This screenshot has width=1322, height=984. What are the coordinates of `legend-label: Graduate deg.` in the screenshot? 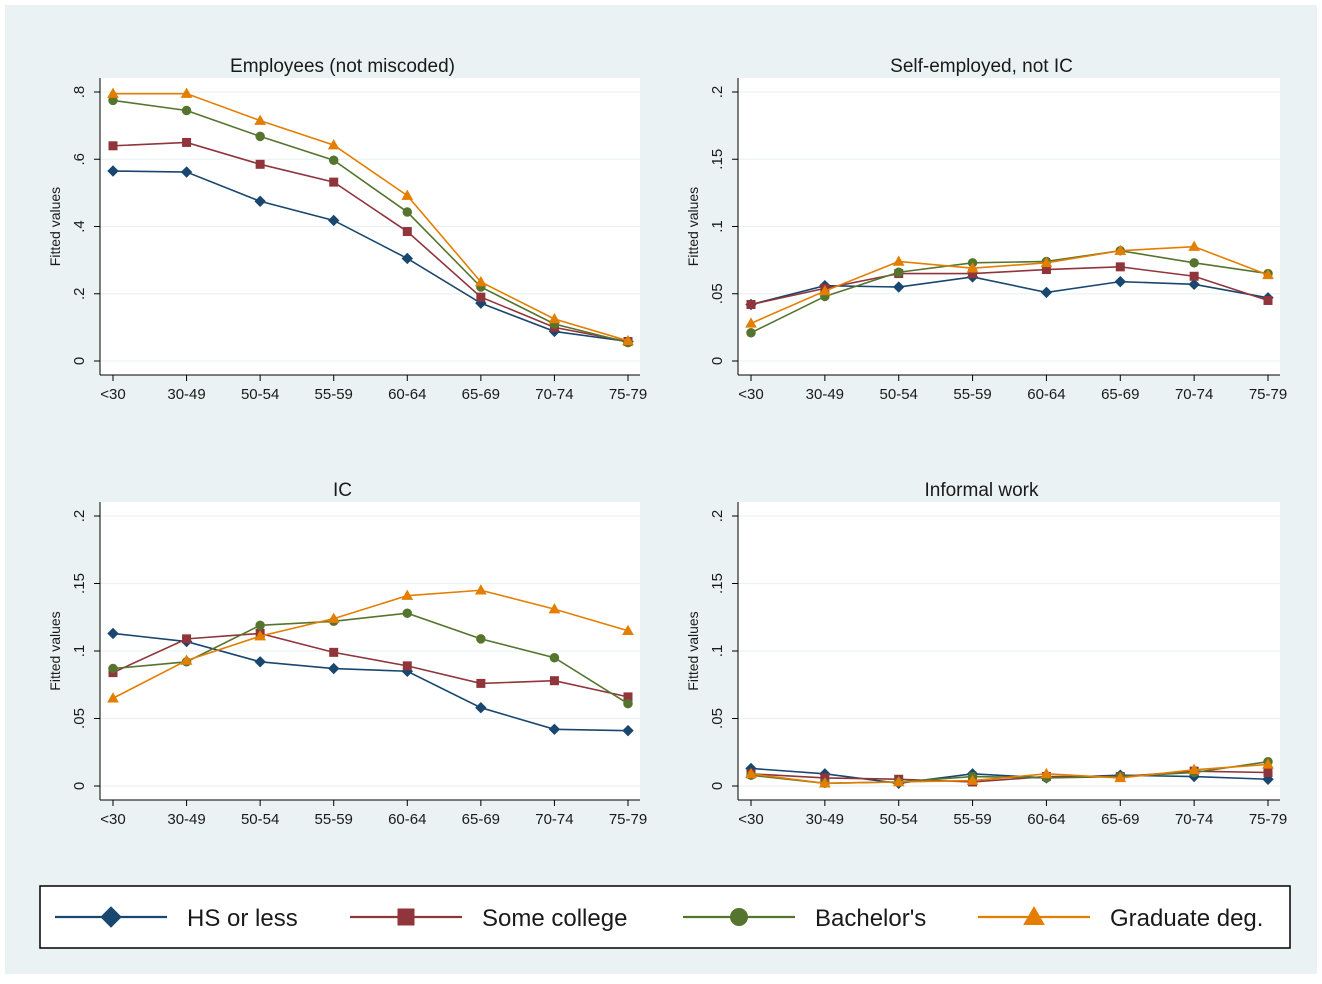 It's located at (1186, 918).